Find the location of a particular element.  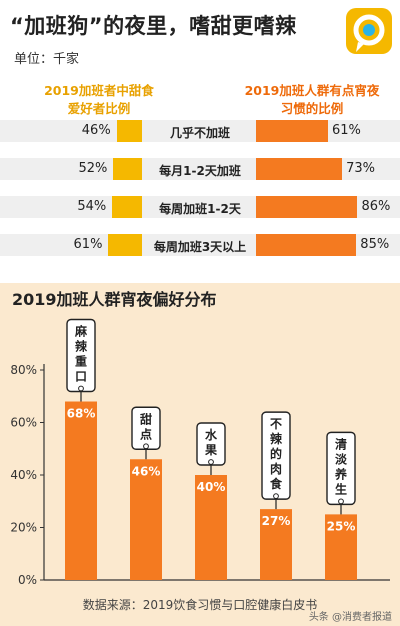

category-label-char: 清 is located at coordinates (341, 443).